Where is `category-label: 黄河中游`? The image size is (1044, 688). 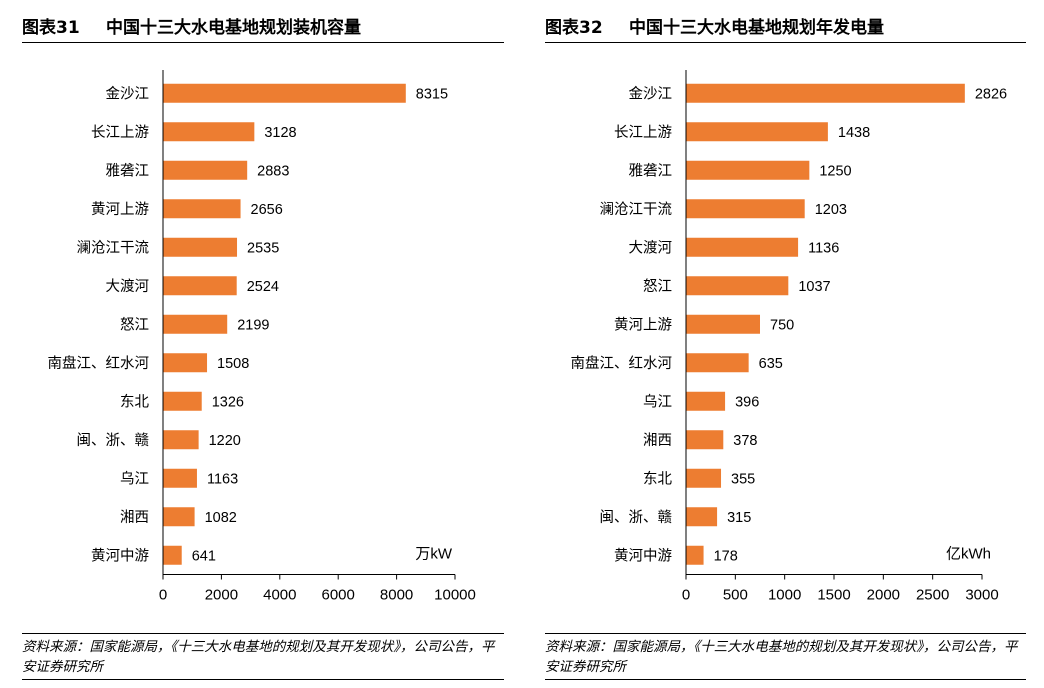 category-label: 黄河中游 is located at coordinates (120, 555).